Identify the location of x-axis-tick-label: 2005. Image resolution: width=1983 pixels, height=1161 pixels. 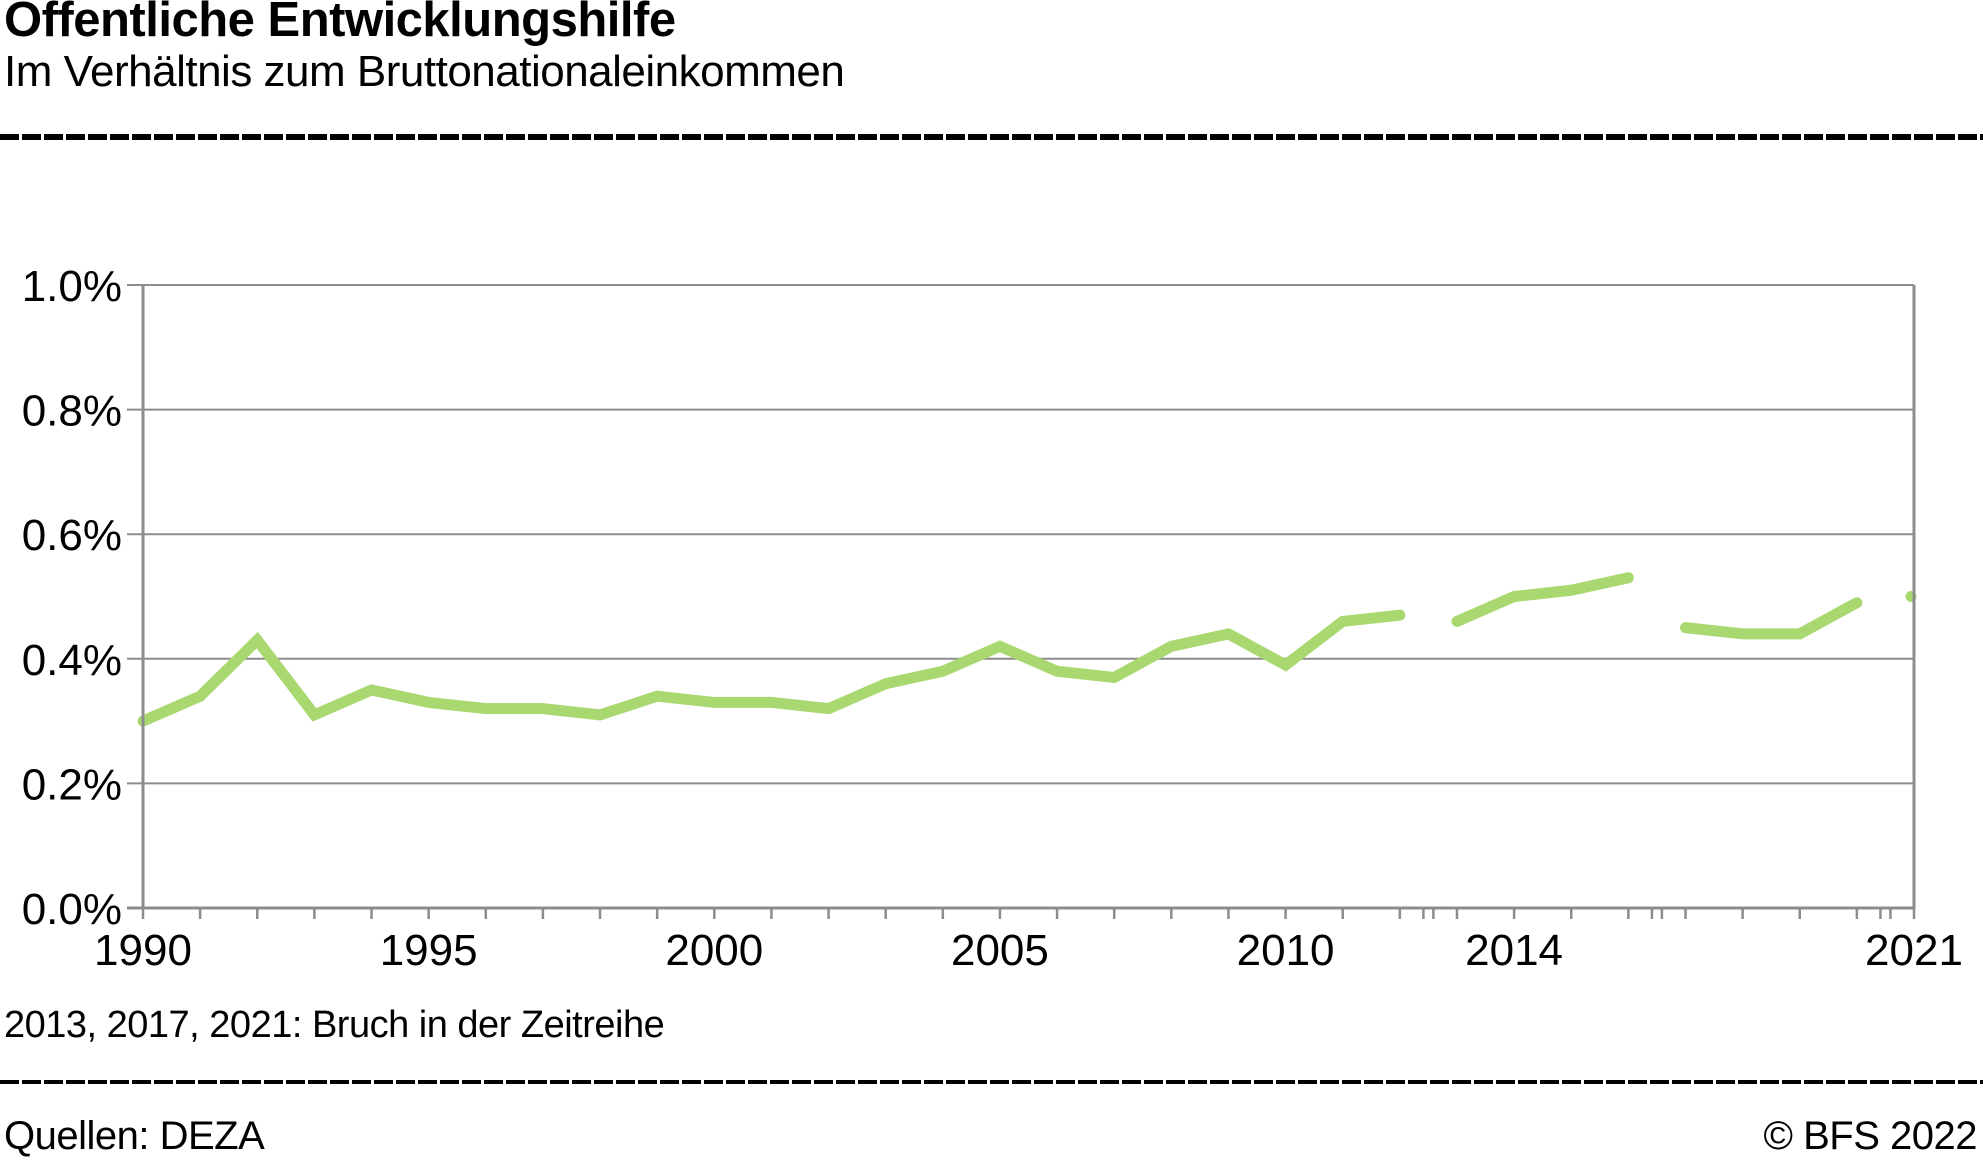
(1000, 950).